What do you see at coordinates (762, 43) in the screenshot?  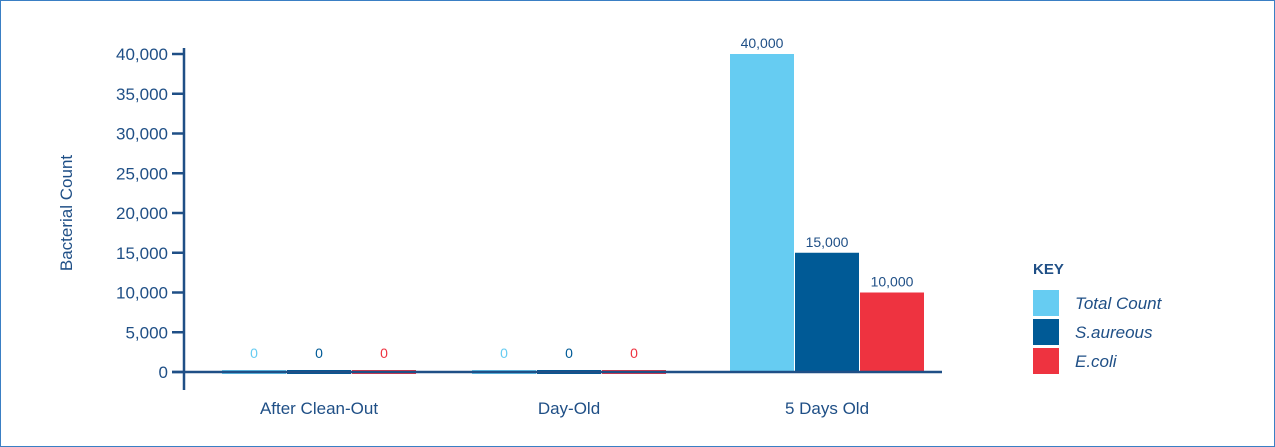 I see `data-label: 40,000` at bounding box center [762, 43].